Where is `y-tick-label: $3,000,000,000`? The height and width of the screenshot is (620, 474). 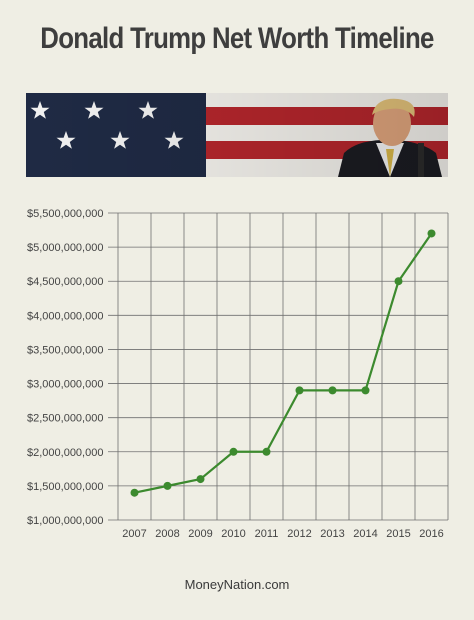
y-tick-label: $3,000,000,000 is located at coordinates (65, 385).